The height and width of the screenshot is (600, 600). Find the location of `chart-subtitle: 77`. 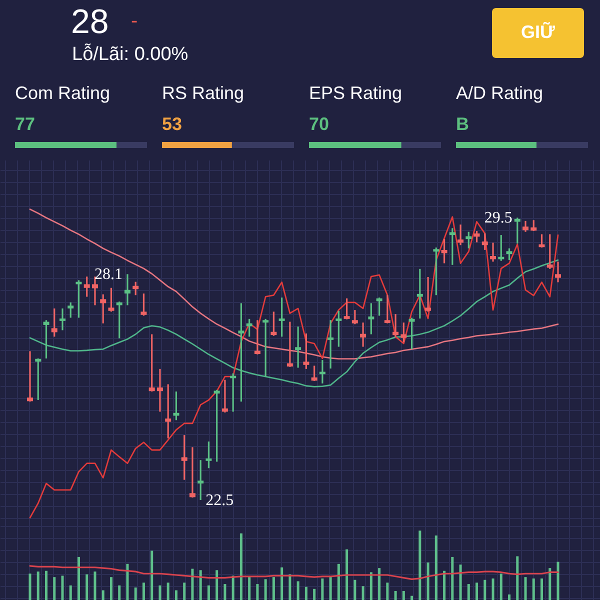

chart-subtitle: 77 is located at coordinates (25, 124).